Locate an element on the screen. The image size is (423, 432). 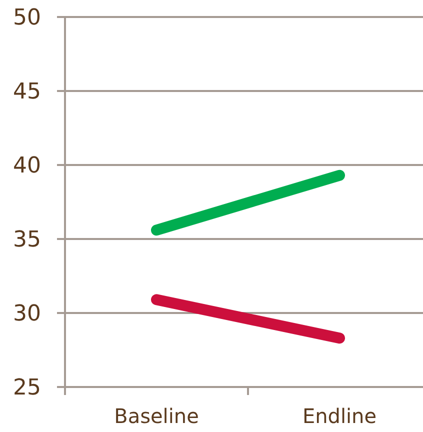
y-tick-label: 40 is located at coordinates (27, 166).